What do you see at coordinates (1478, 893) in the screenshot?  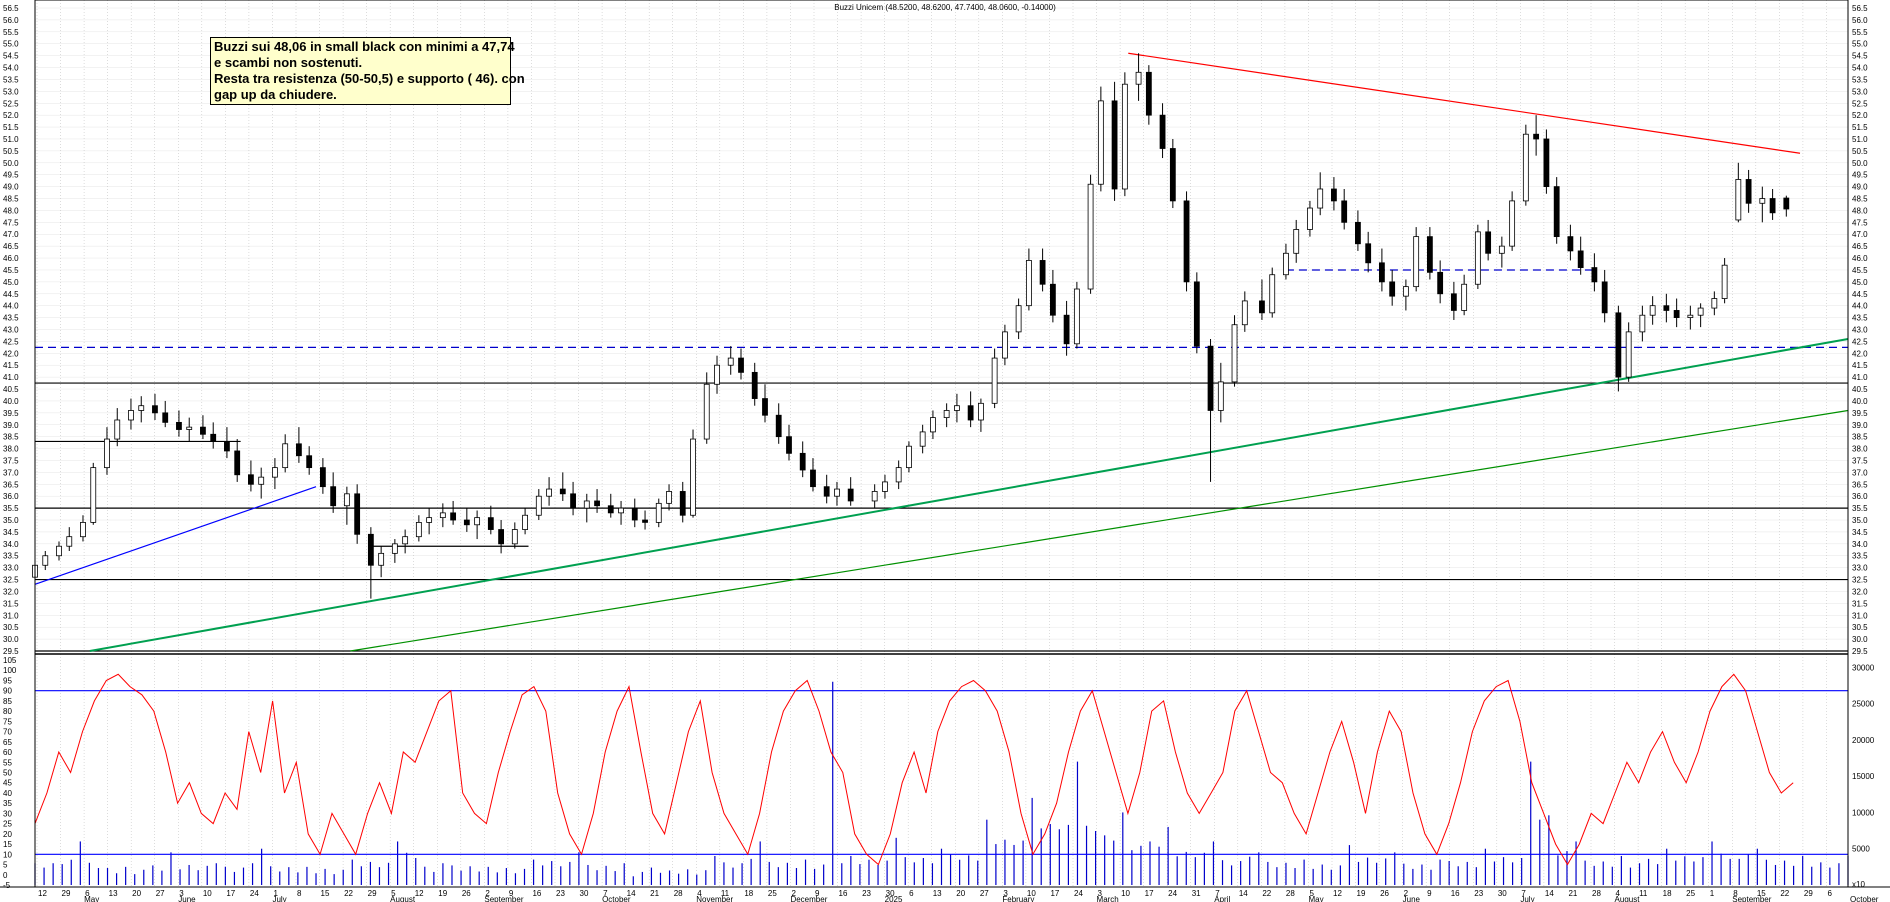 I see `day-tick-label: 23` at bounding box center [1478, 893].